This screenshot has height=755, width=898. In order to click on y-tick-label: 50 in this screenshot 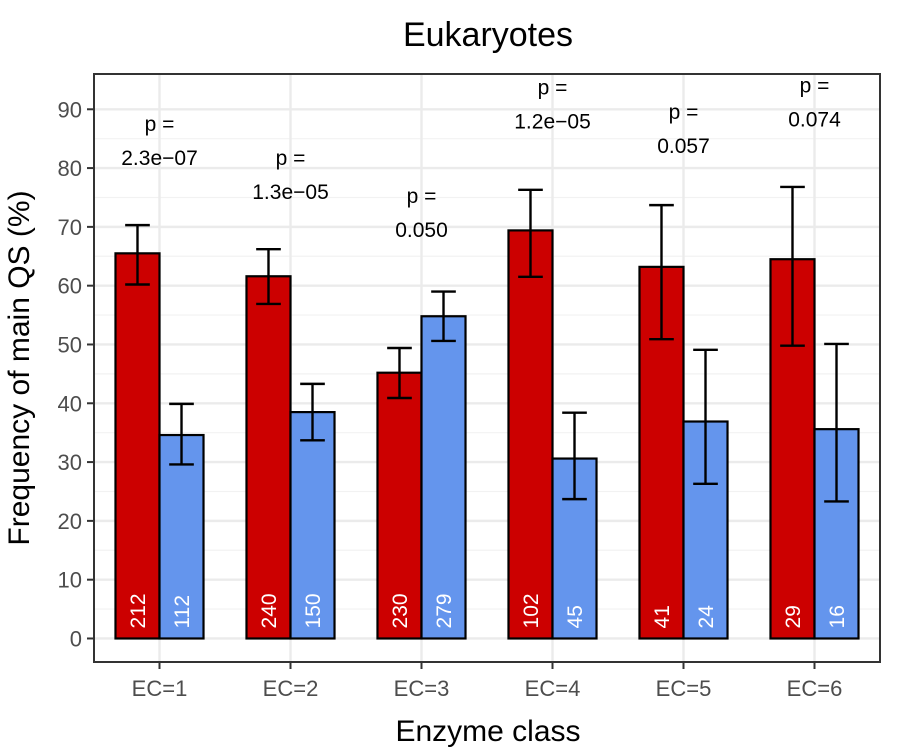, I will do `click(70, 344)`.